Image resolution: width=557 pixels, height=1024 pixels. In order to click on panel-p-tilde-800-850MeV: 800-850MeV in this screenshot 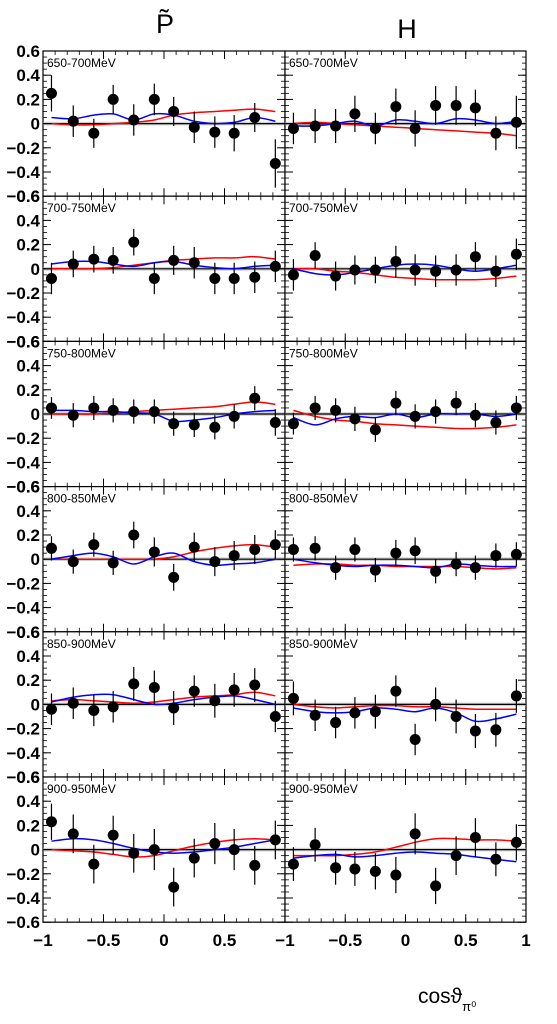, I will do `click(164, 559)`.